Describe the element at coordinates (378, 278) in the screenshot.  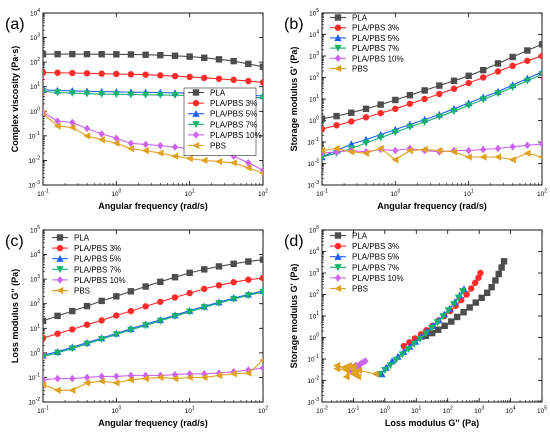
I see `legend-label: PLA/PBS 10%` at that location.